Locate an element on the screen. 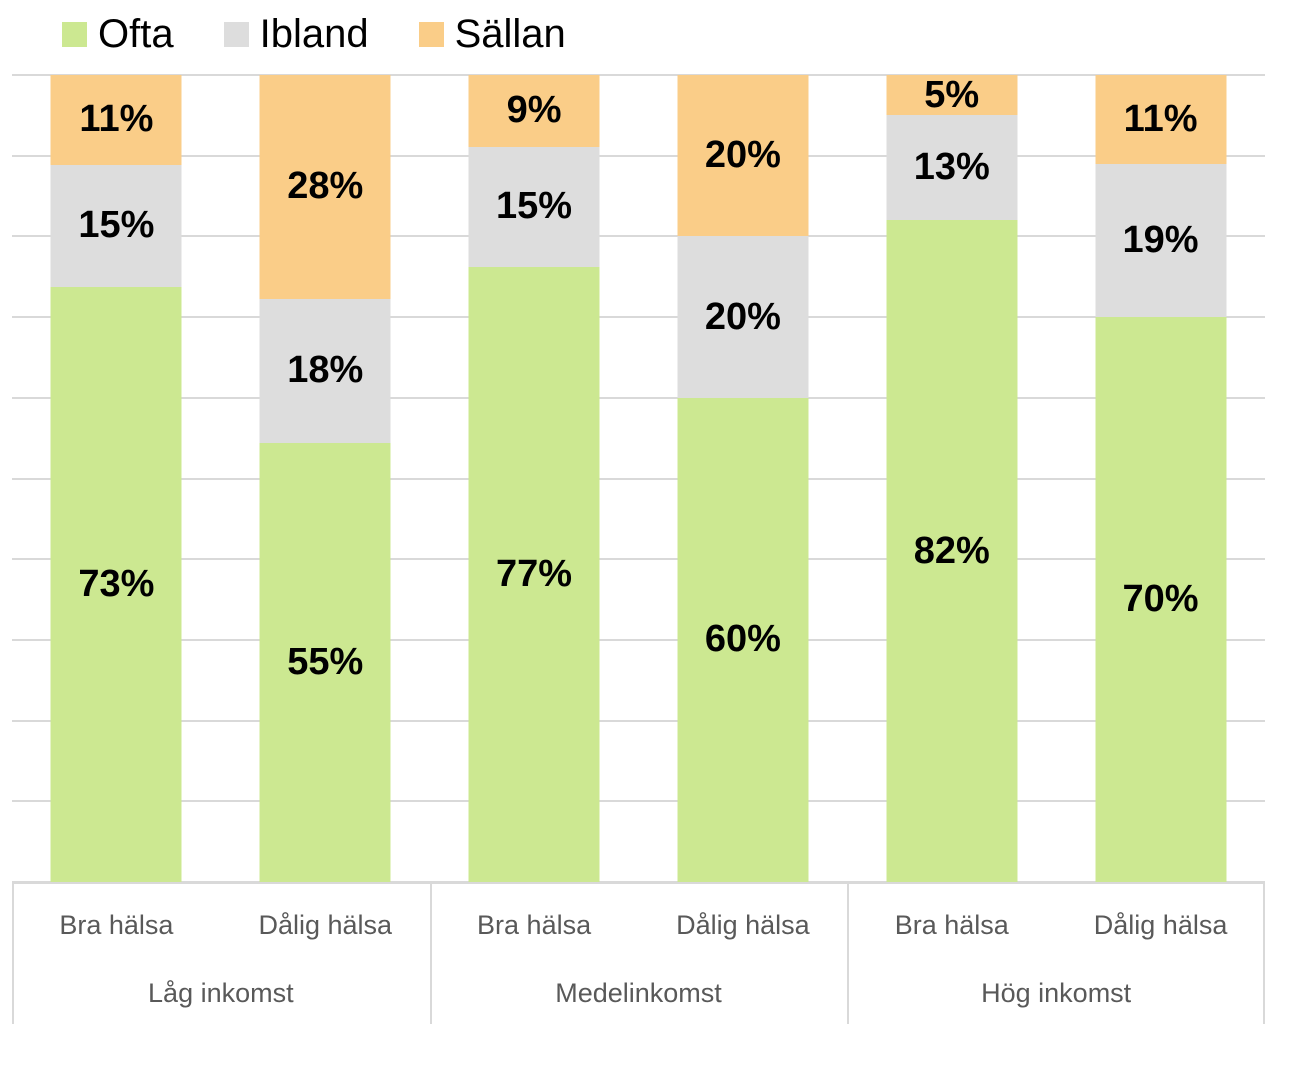 The height and width of the screenshot is (1080, 1300). bar-segment-ibland: 20% is located at coordinates (743, 317).